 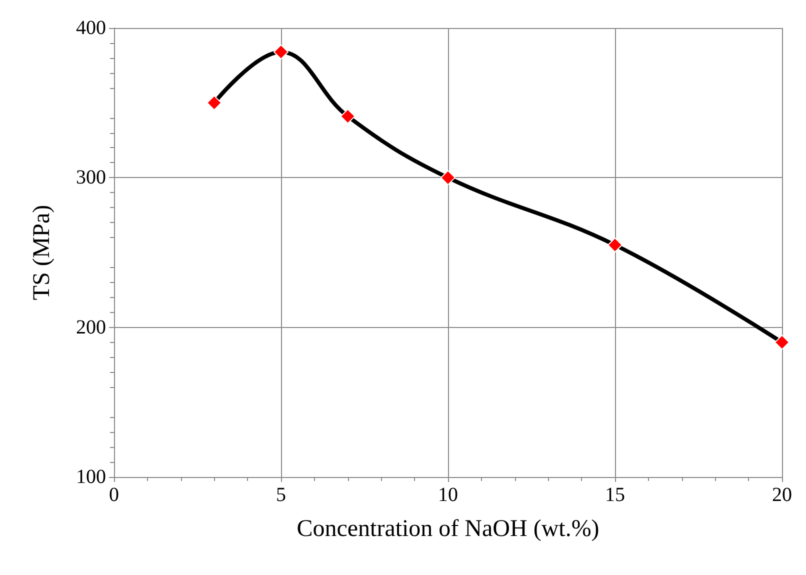 I want to click on x-tick-label: 10, so click(x=448, y=495).